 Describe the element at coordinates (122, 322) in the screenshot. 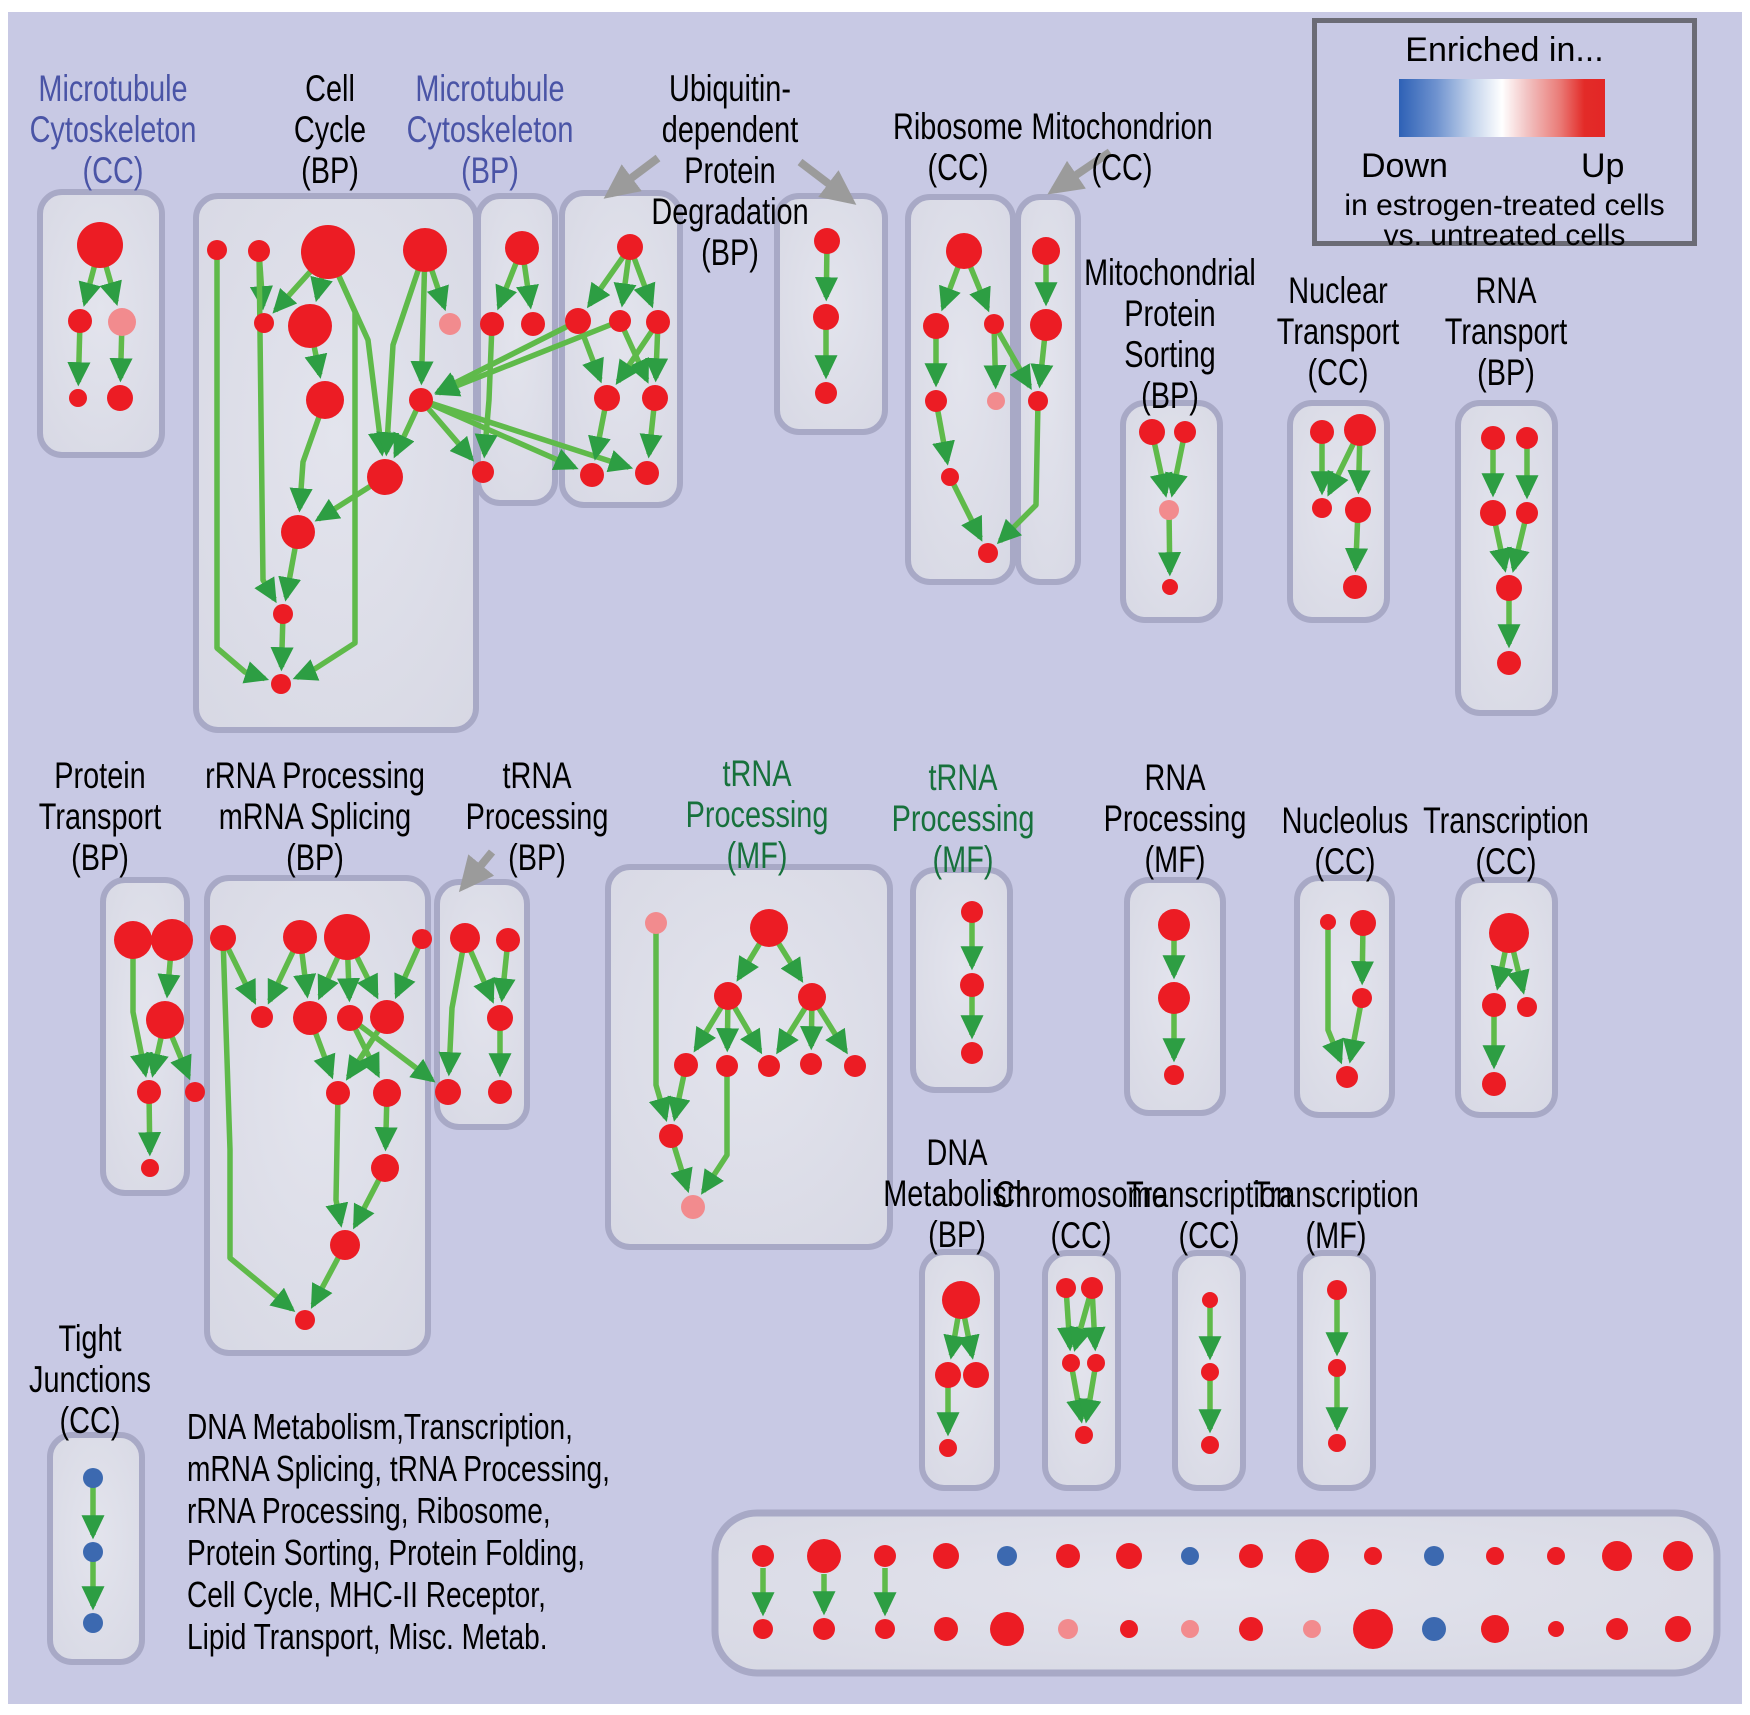

I see `node-mt_cc-c` at that location.